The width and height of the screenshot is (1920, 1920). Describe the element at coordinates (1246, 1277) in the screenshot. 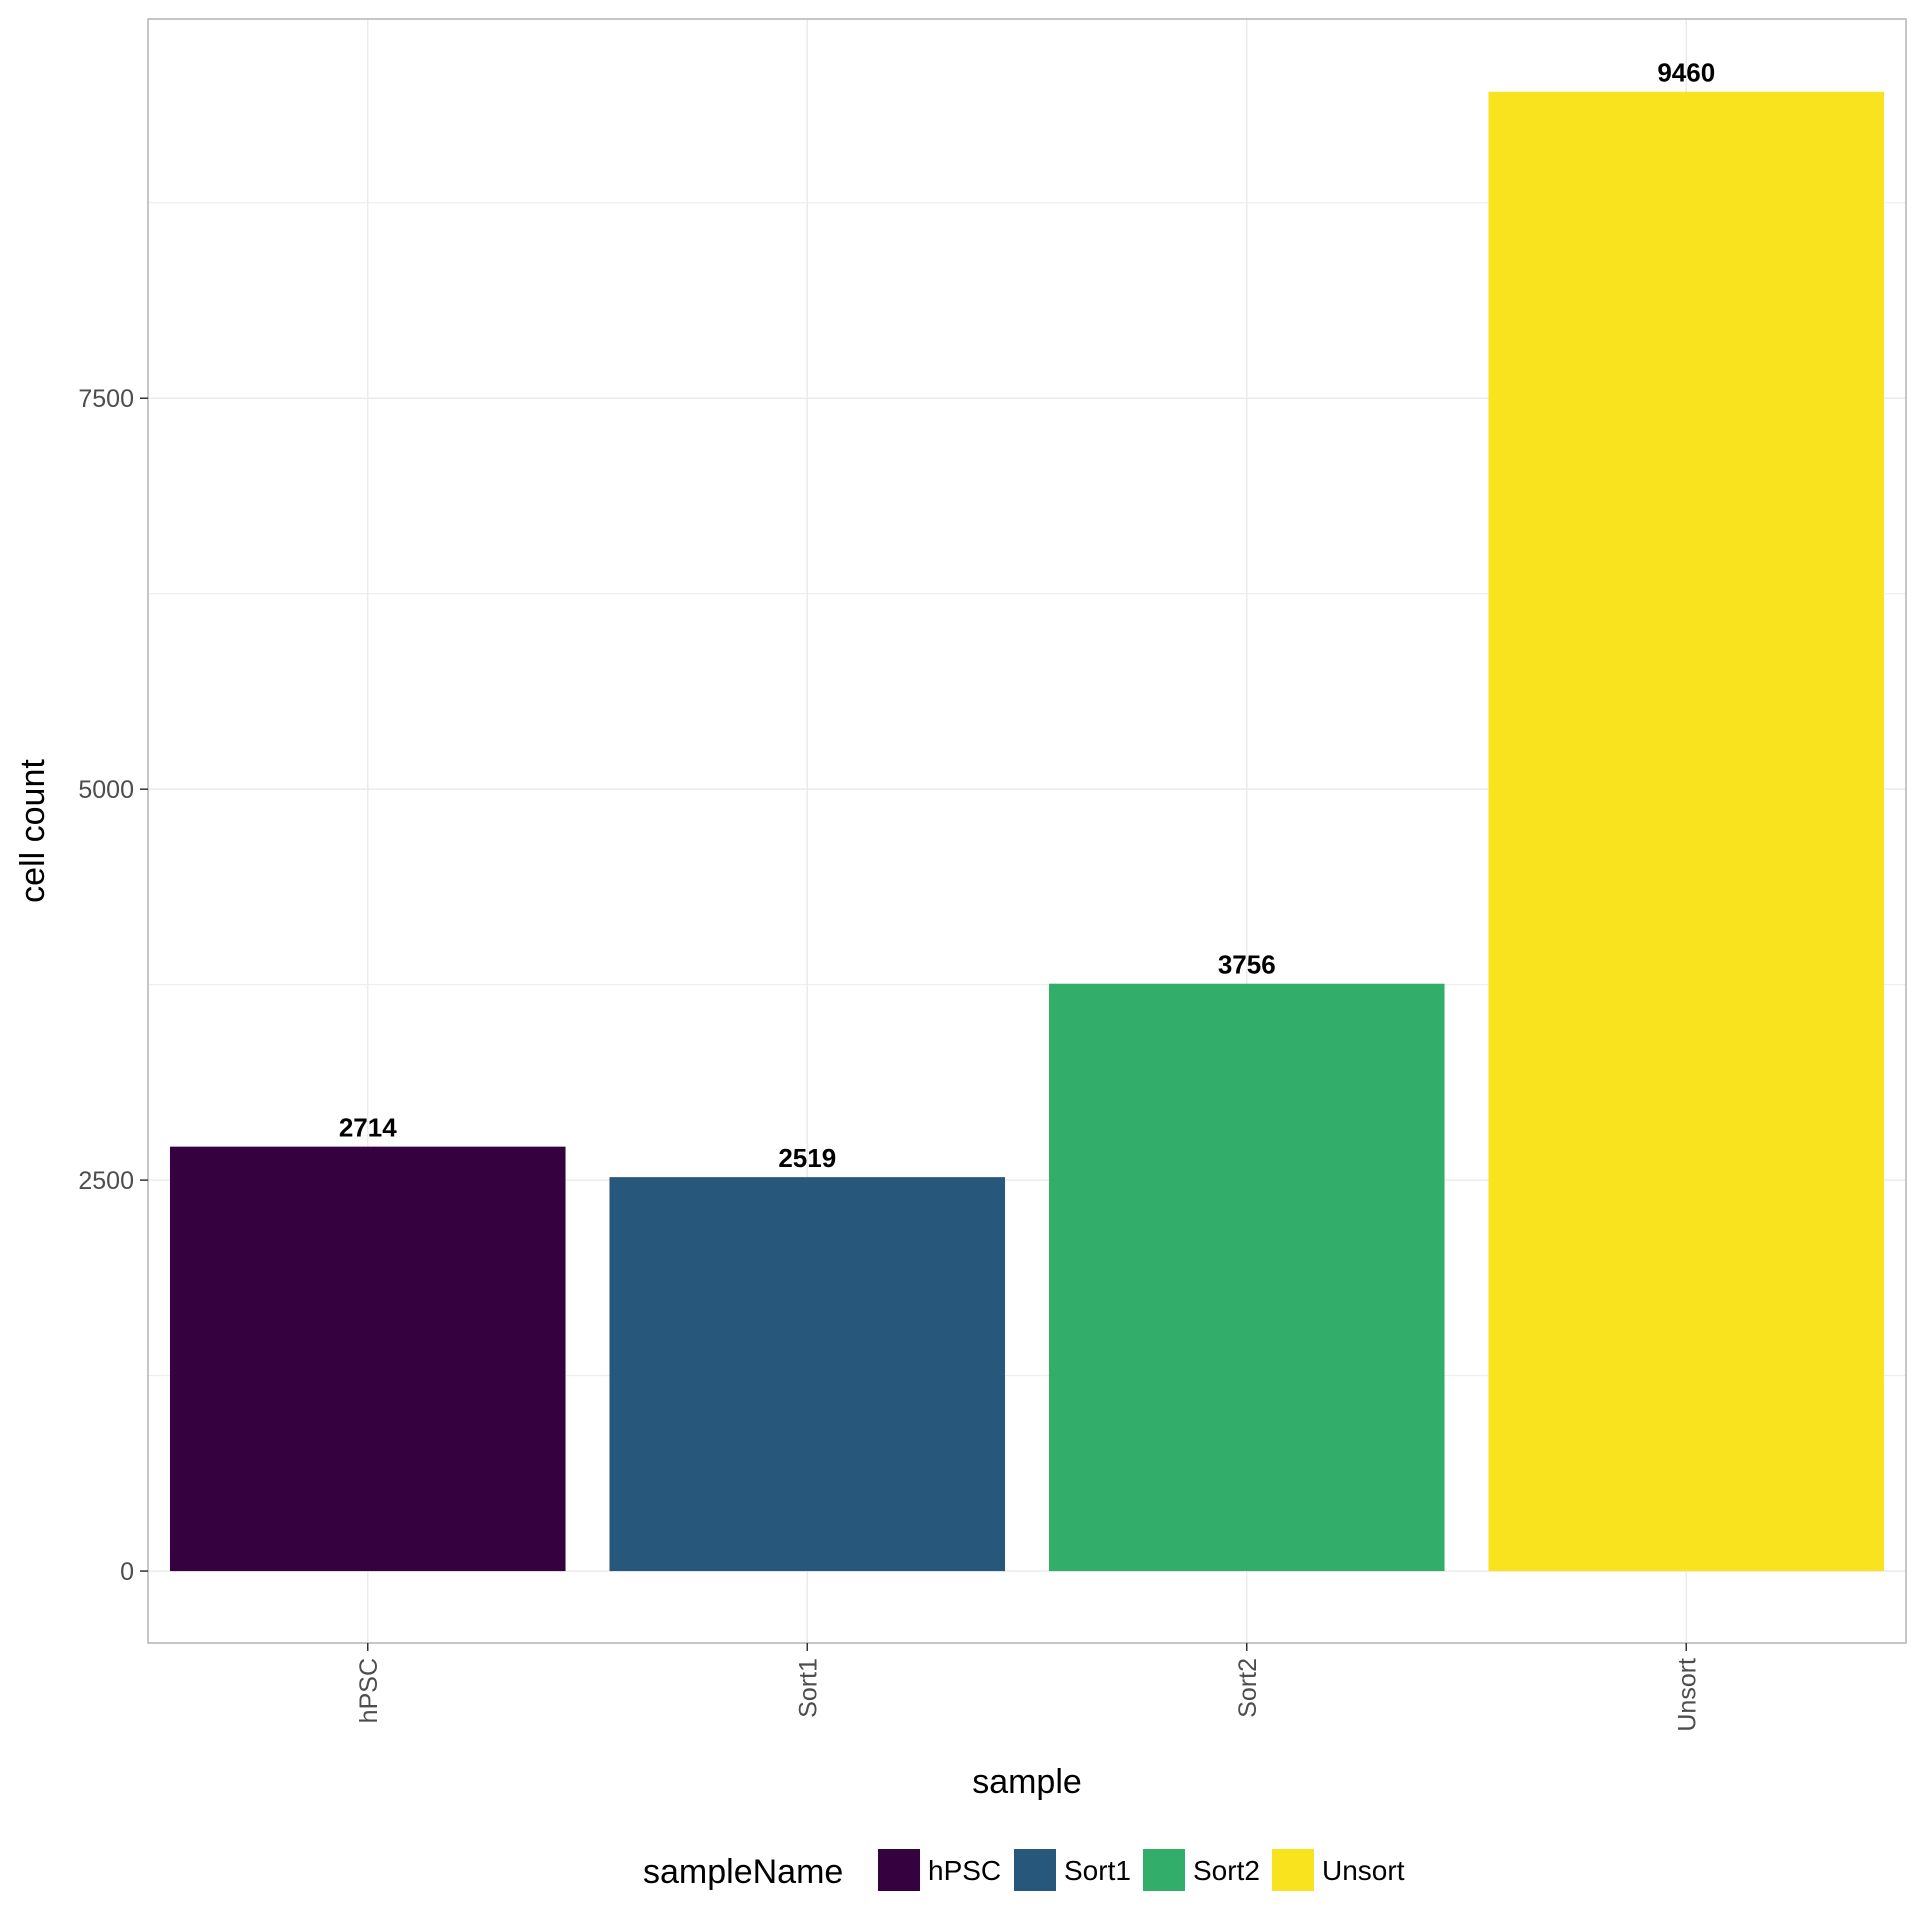

I see `bar-sort2` at that location.